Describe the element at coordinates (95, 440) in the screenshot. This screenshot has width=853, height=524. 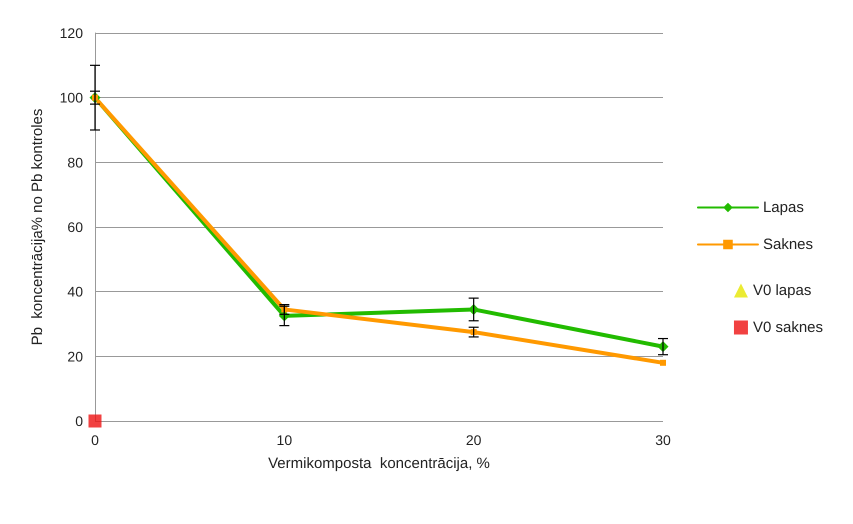
I see `x-tick-label: 0` at that location.